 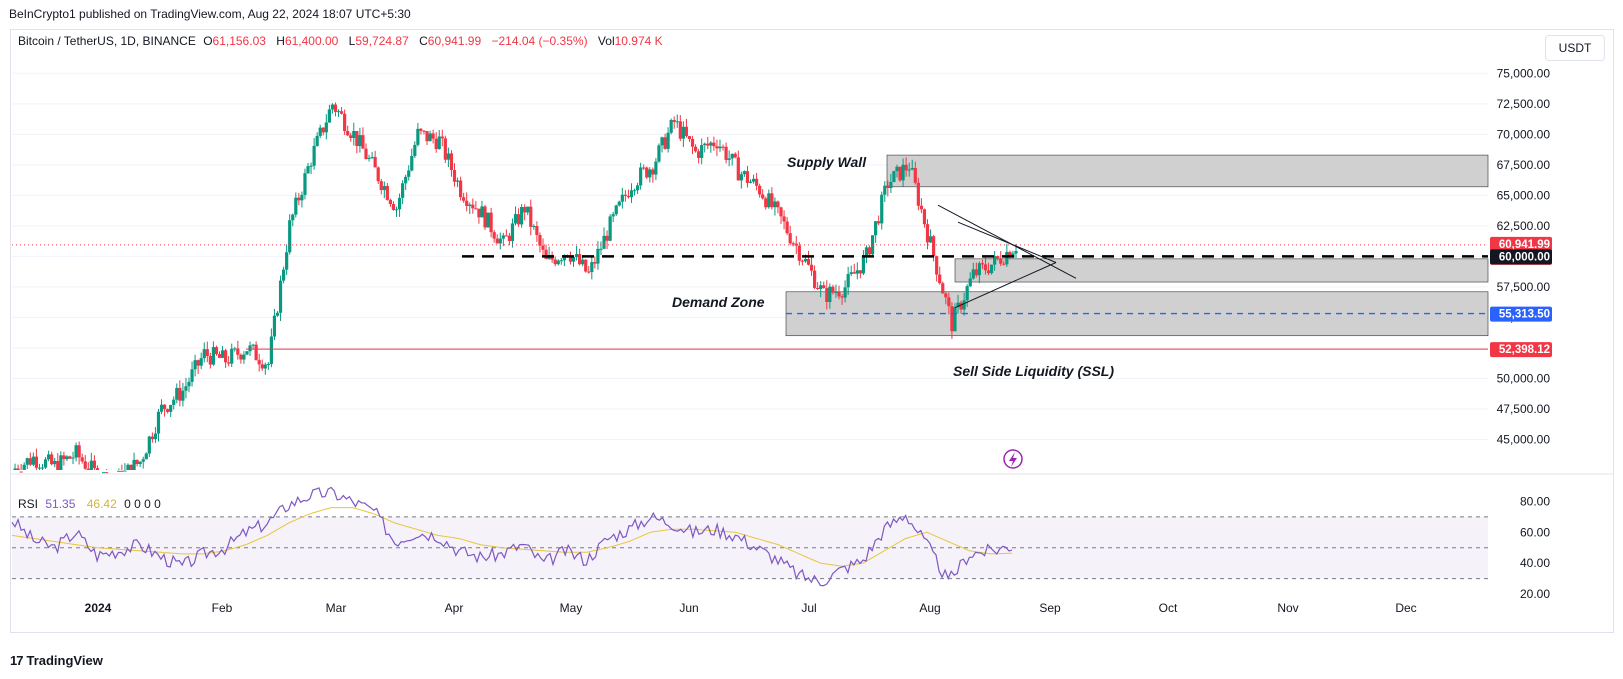 I want to click on footer-brand: 17 TradingView, so click(x=56, y=660).